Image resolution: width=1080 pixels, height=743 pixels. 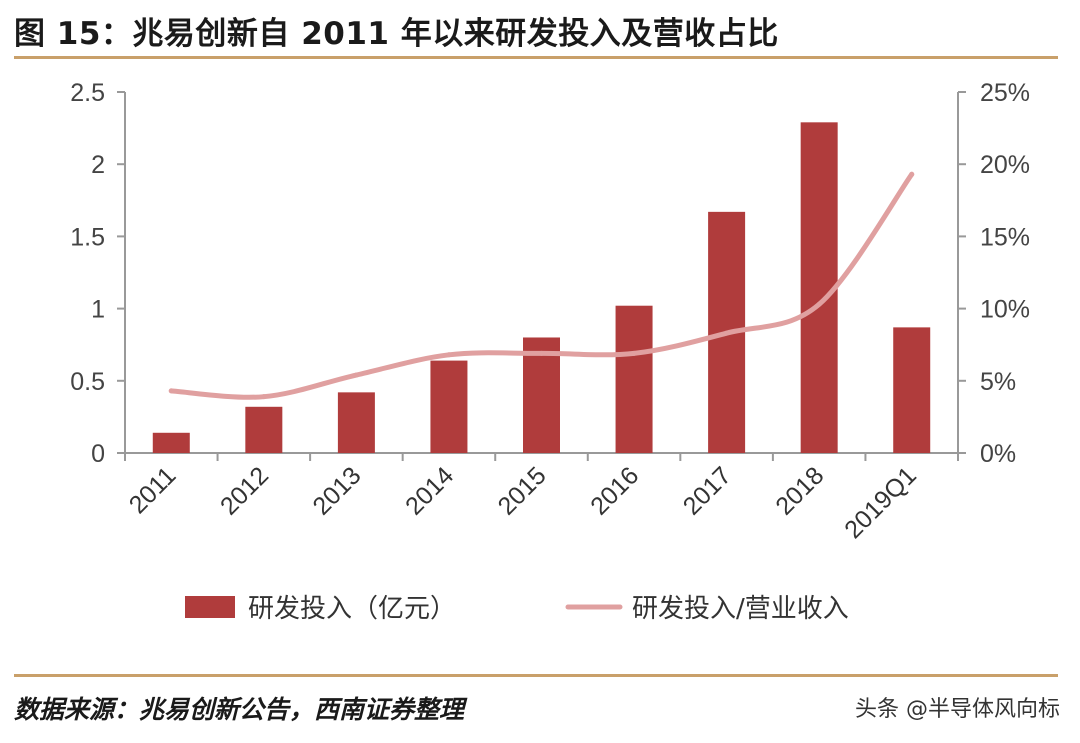 I want to click on ratio-point-2011, so click(x=171, y=391).